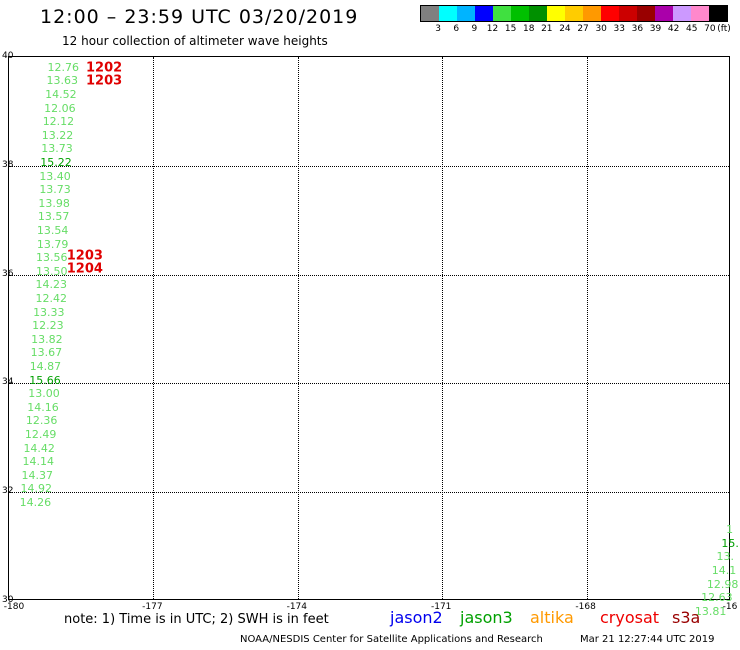 The image size is (740, 650). What do you see at coordinates (46, 353) in the screenshot?
I see `wave-height-label: 13.67` at bounding box center [46, 353].